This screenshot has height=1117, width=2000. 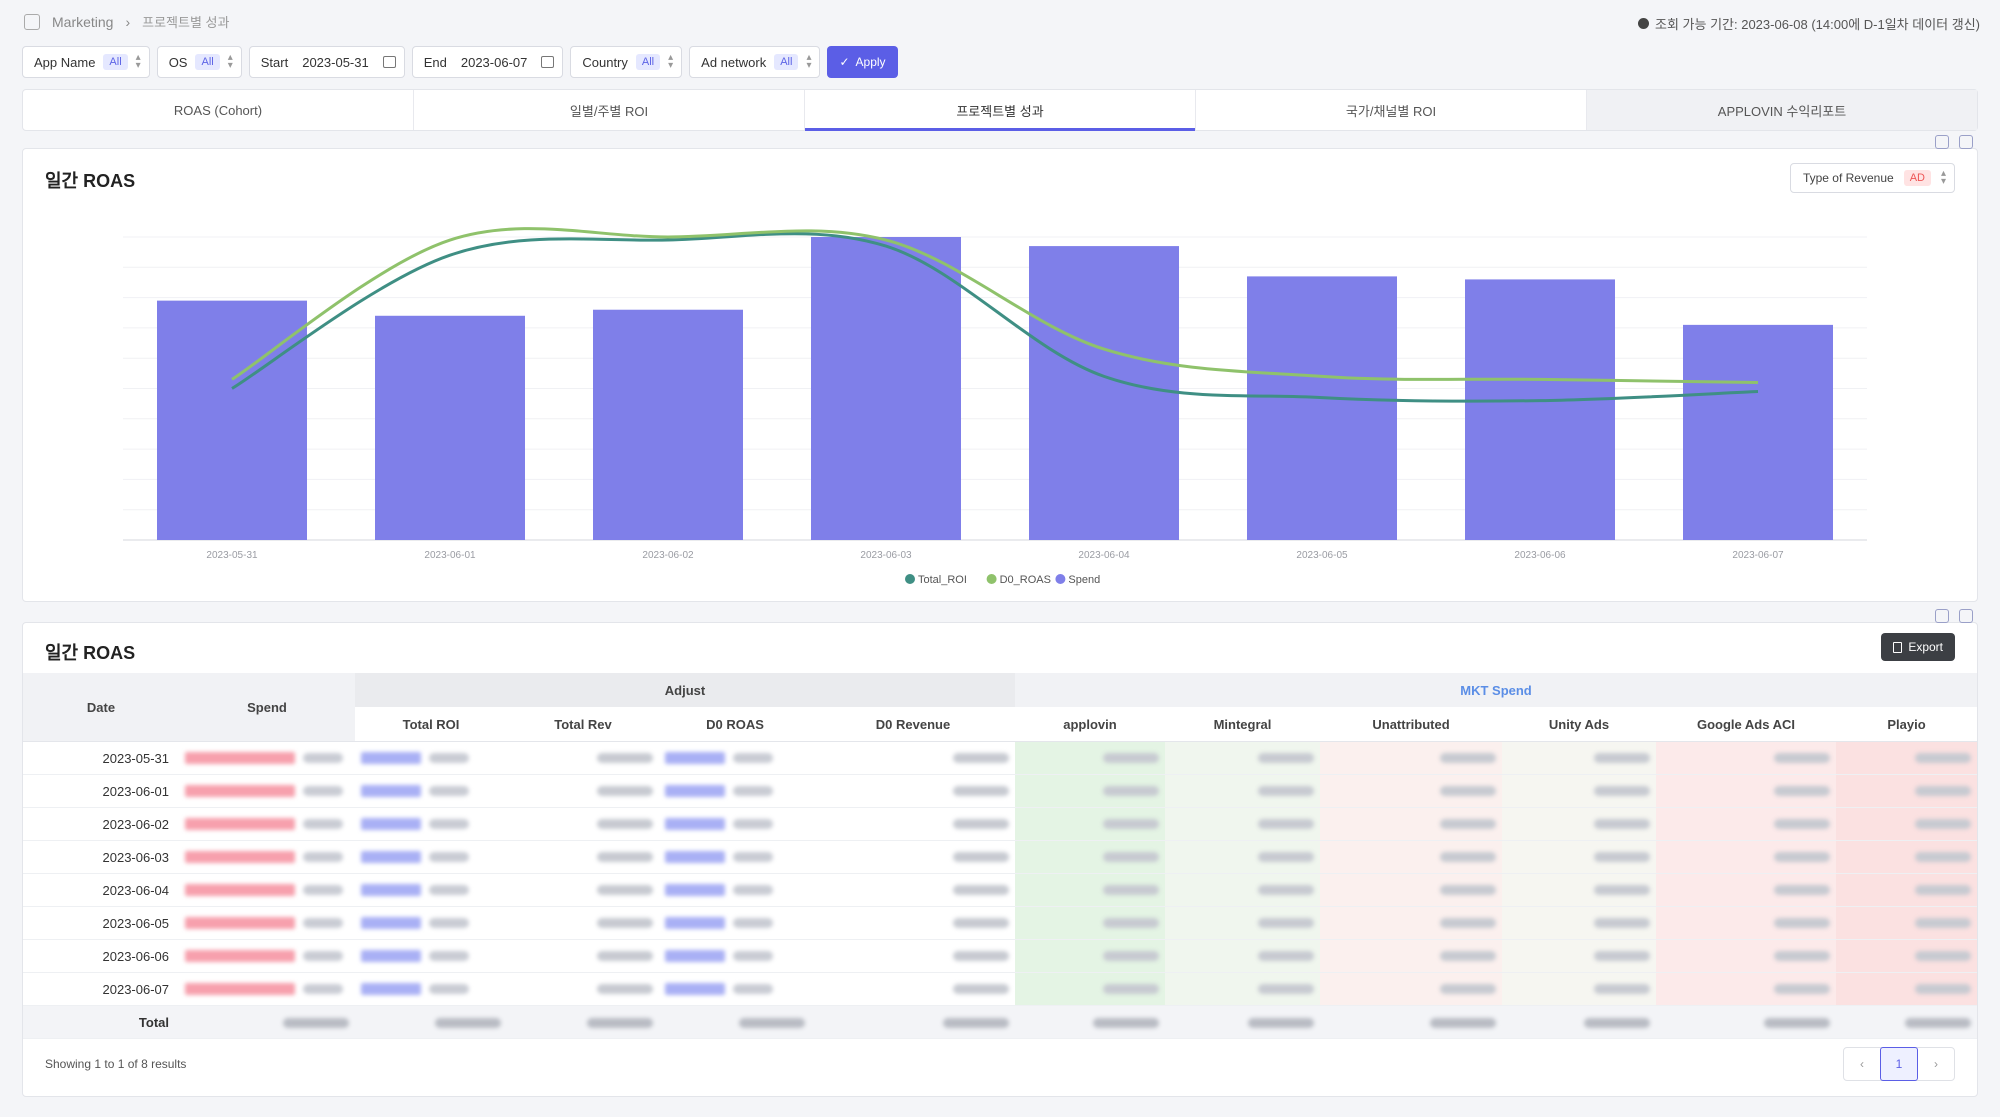 What do you see at coordinates (101, 791) in the screenshot?
I see `row-date: 2023-06-01` at bounding box center [101, 791].